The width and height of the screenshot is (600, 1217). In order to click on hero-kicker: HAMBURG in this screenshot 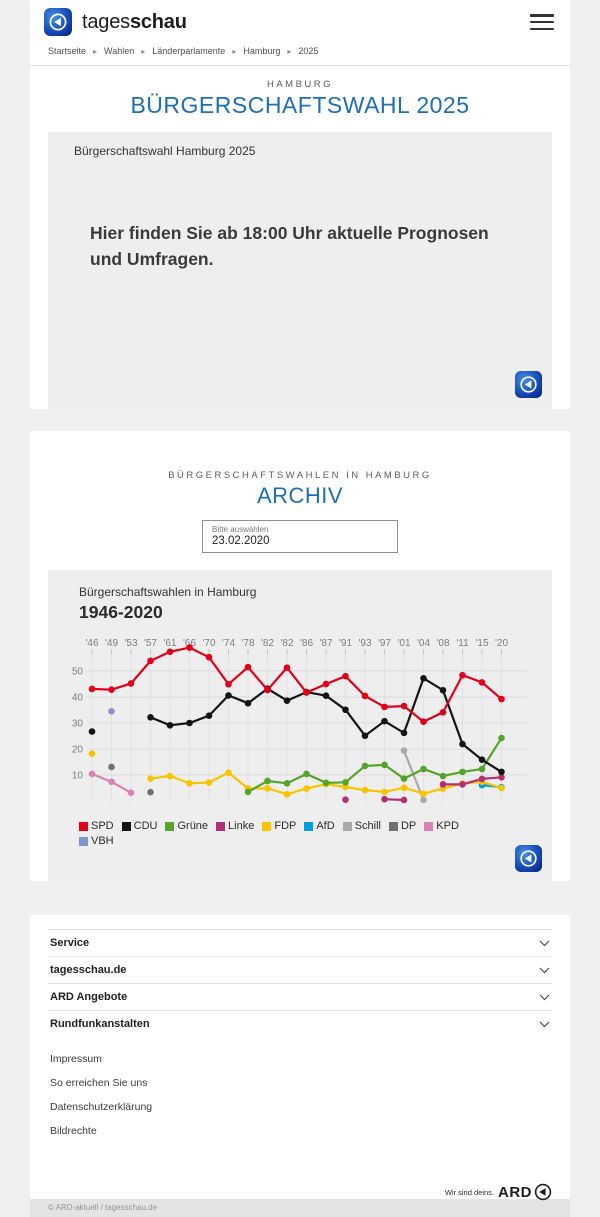, I will do `click(300, 84)`.